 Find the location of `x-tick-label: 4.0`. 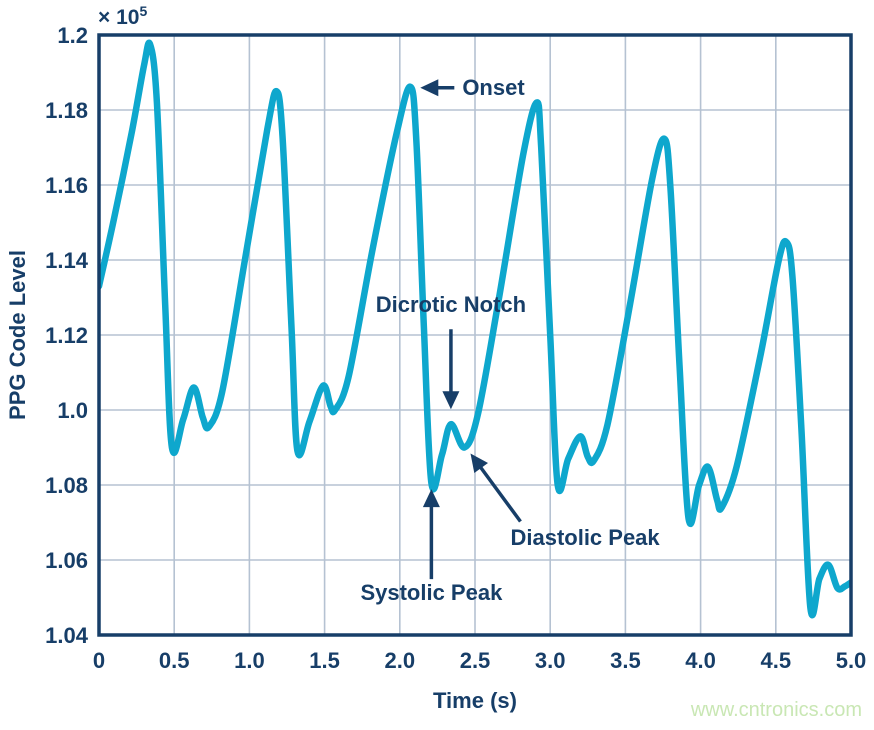

x-tick-label: 4.0 is located at coordinates (700, 660).